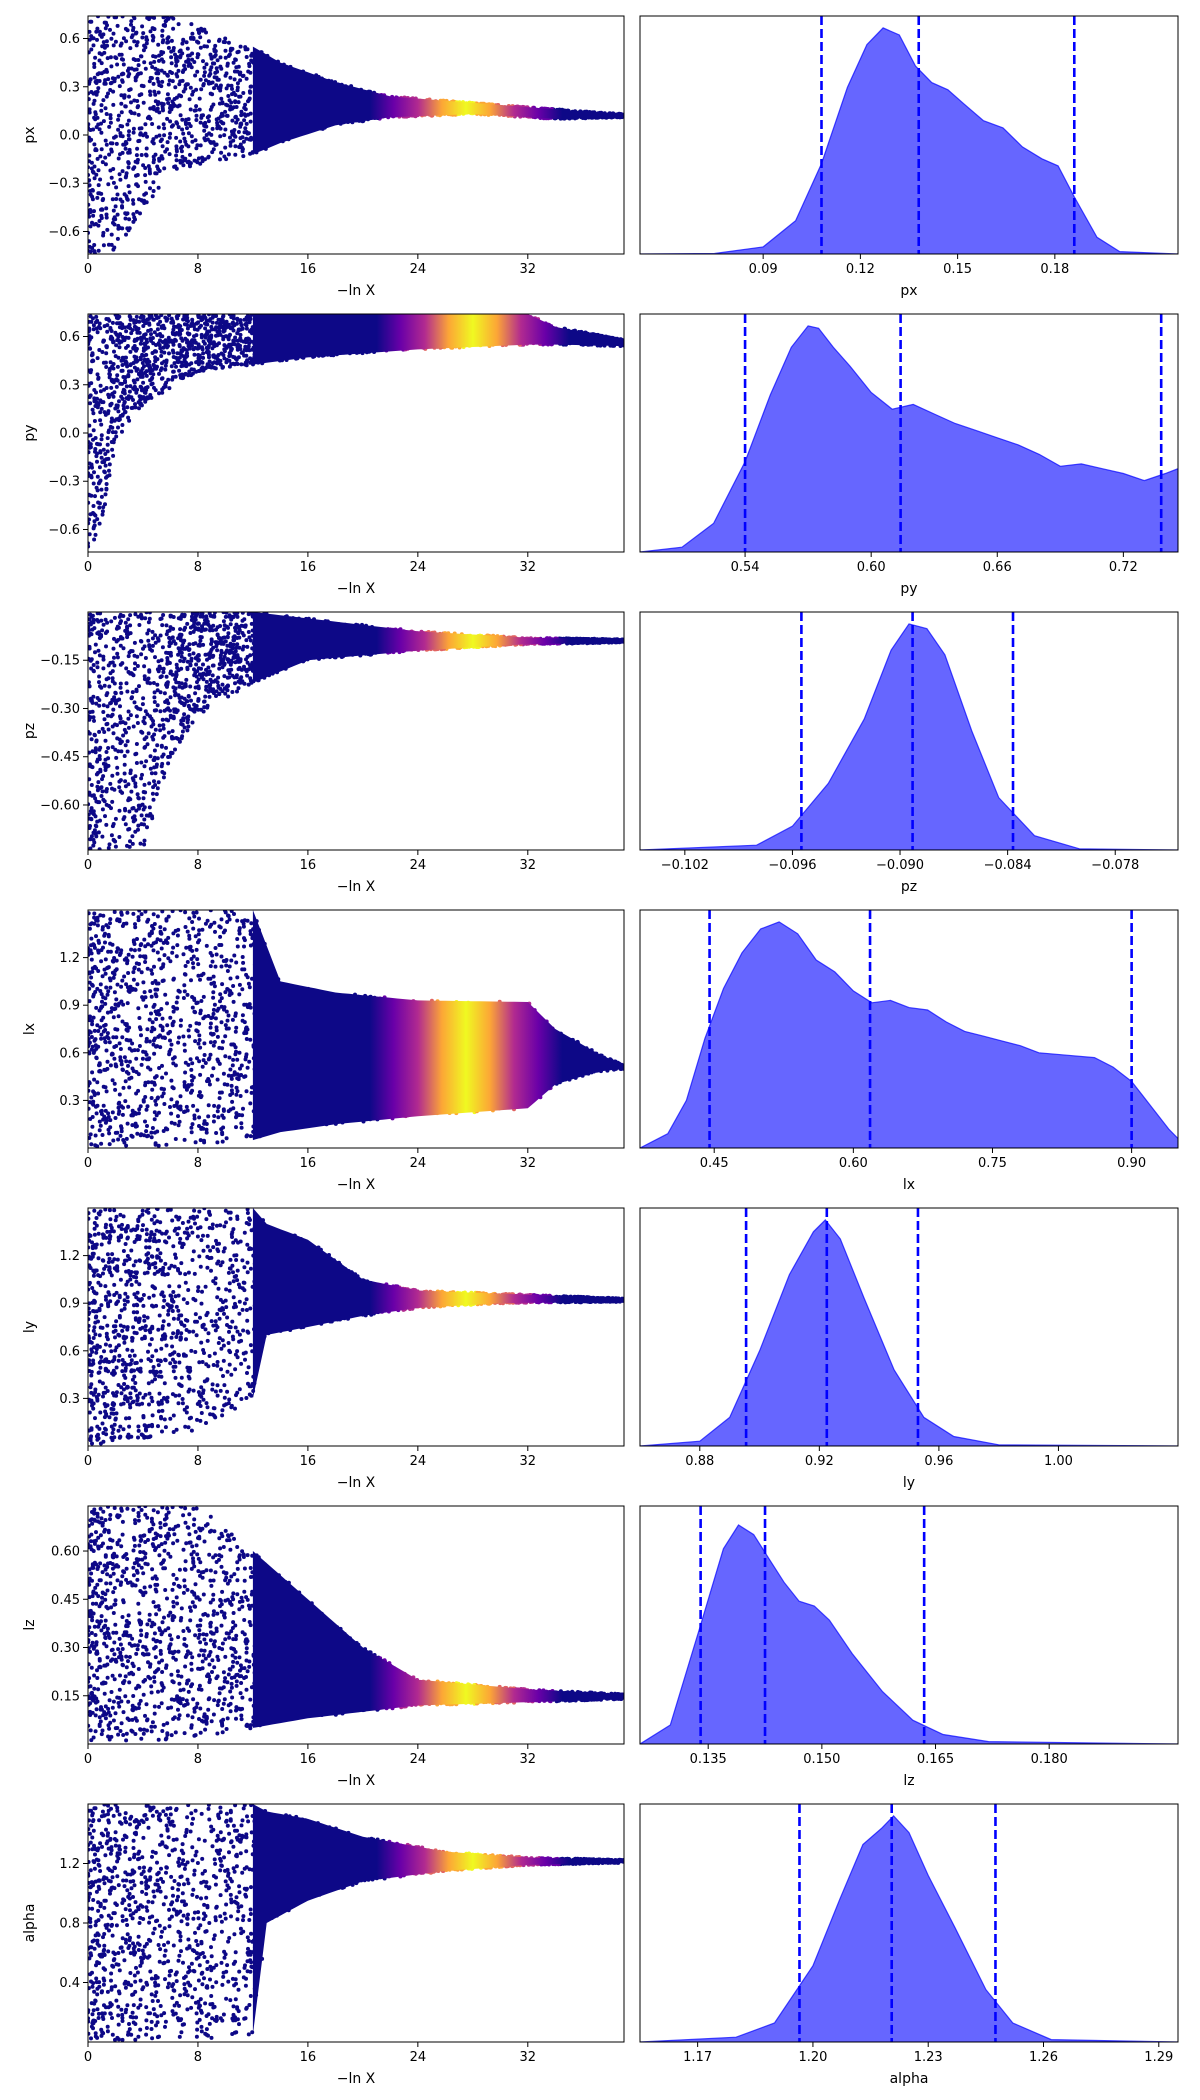  I want to click on kde-px-xtick-label: 0.09, so click(763, 269).